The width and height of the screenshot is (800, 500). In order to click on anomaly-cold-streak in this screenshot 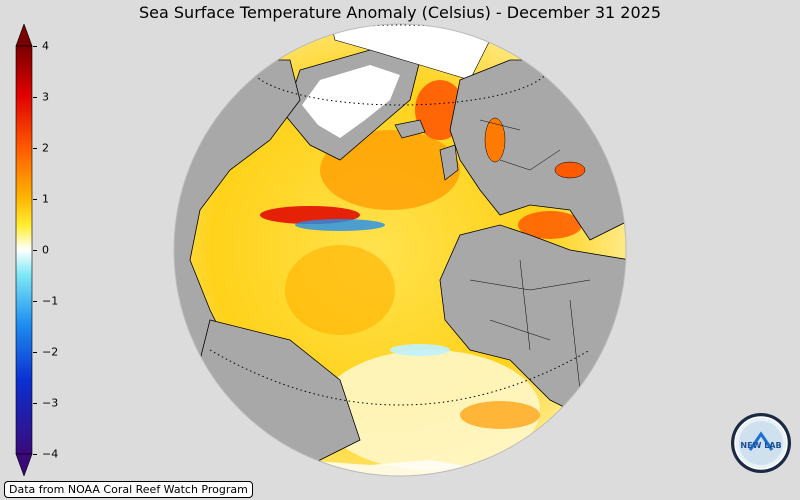, I will do `click(340, 225)`.